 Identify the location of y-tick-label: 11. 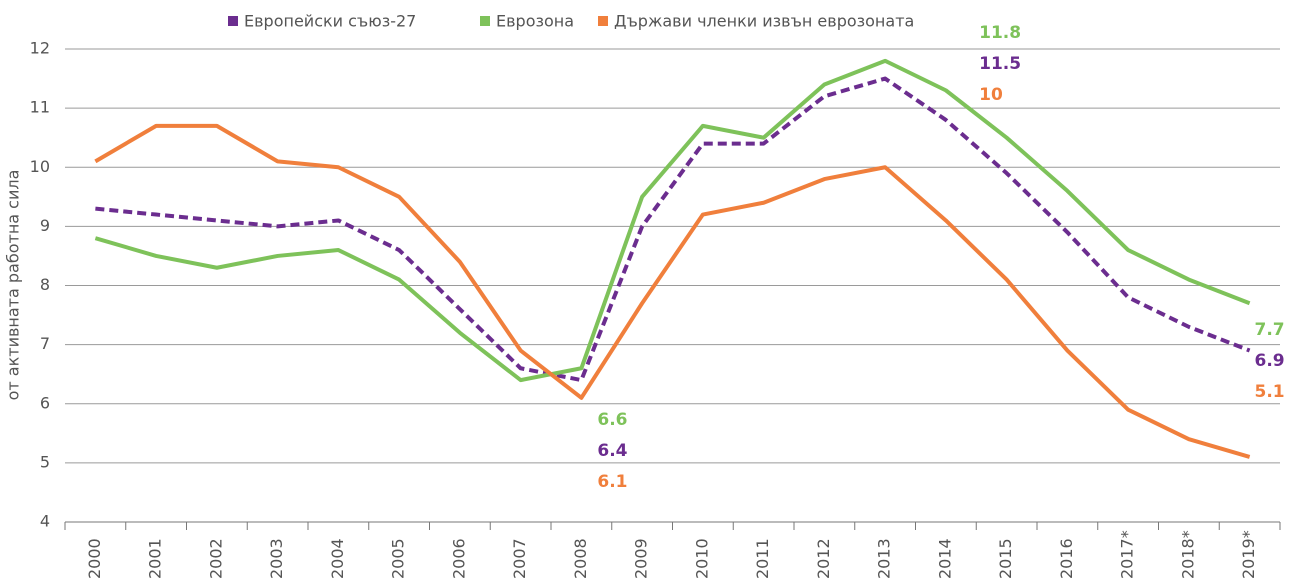
(40, 107).